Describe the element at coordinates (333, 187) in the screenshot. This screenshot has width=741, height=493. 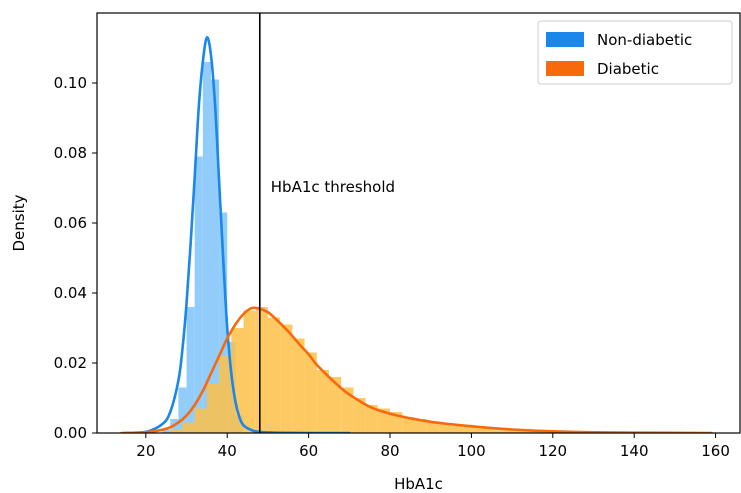
I see `threshold-label: HbA1c threshold` at that location.